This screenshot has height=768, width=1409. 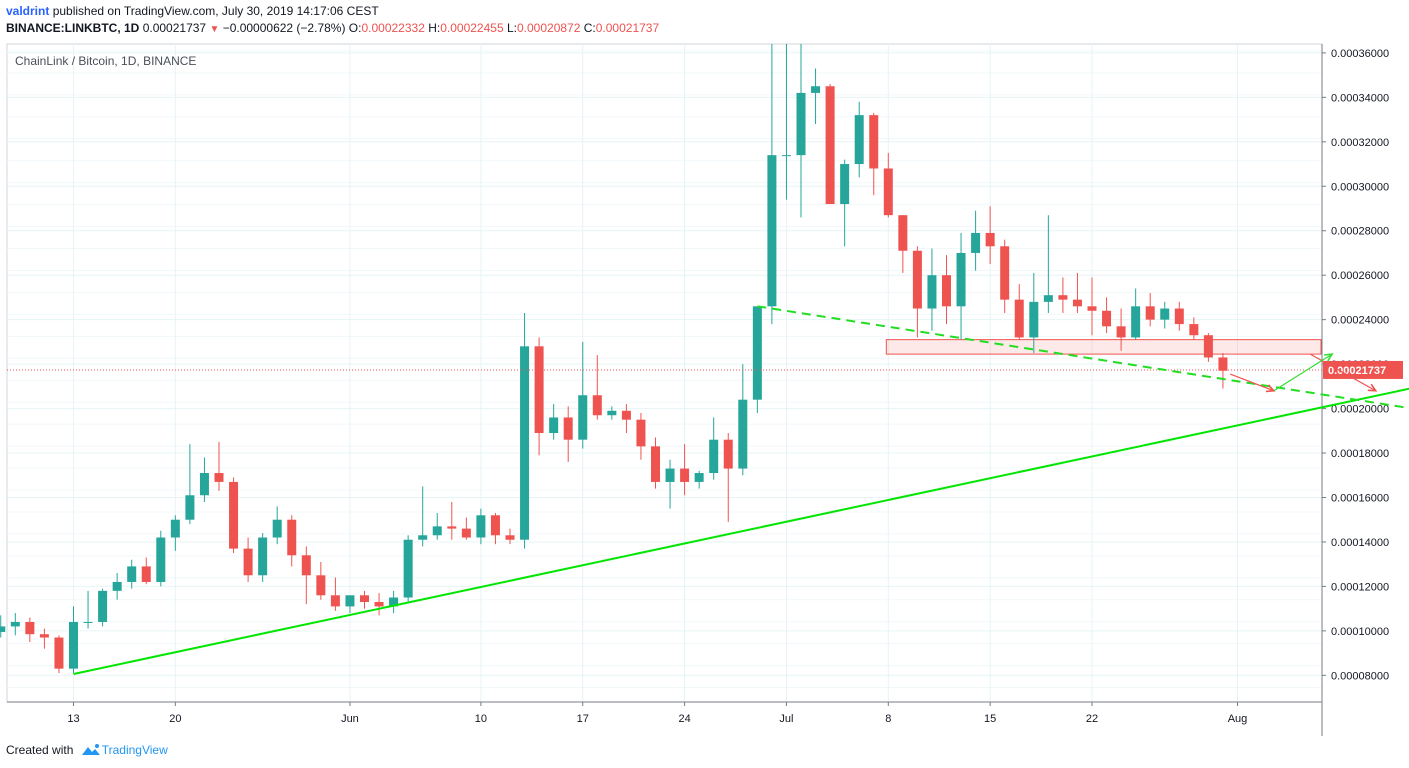 I want to click on y-tick-label: 0.00032000, so click(x=1360, y=143).